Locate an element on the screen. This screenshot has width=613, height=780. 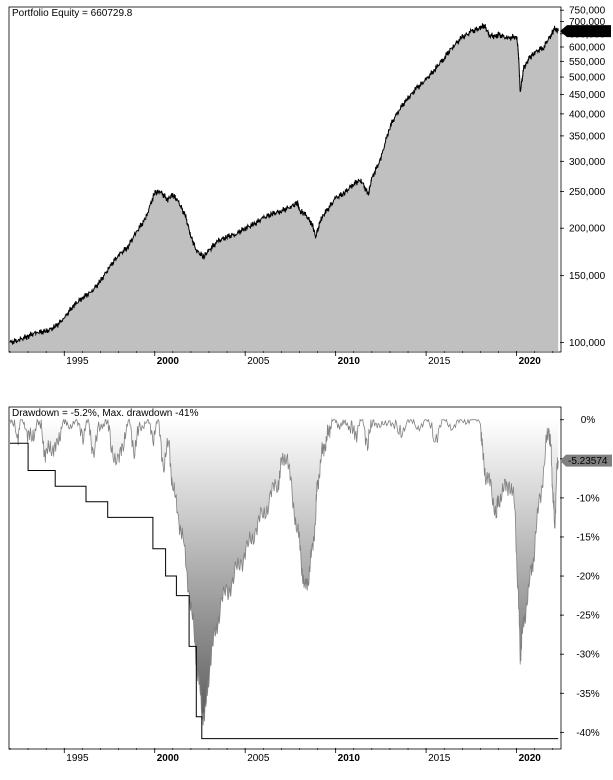
y-tick-label: 350,000 is located at coordinates (587, 136).